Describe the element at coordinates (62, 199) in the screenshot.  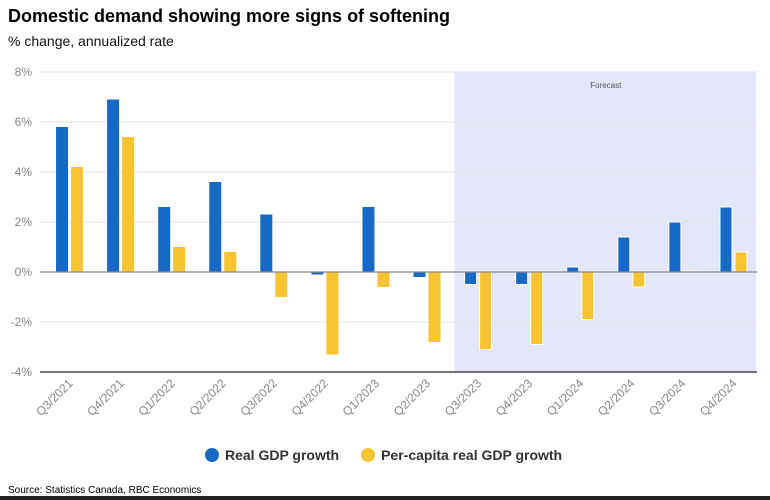
I see `bar-real-gdp-Q3-2021` at that location.